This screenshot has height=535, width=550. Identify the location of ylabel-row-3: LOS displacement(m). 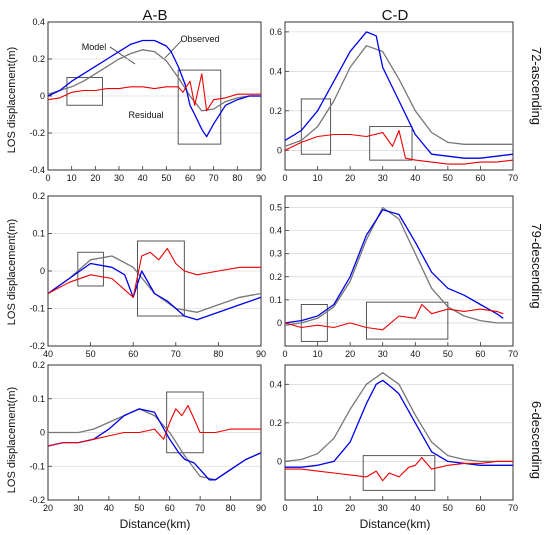
(12, 440).